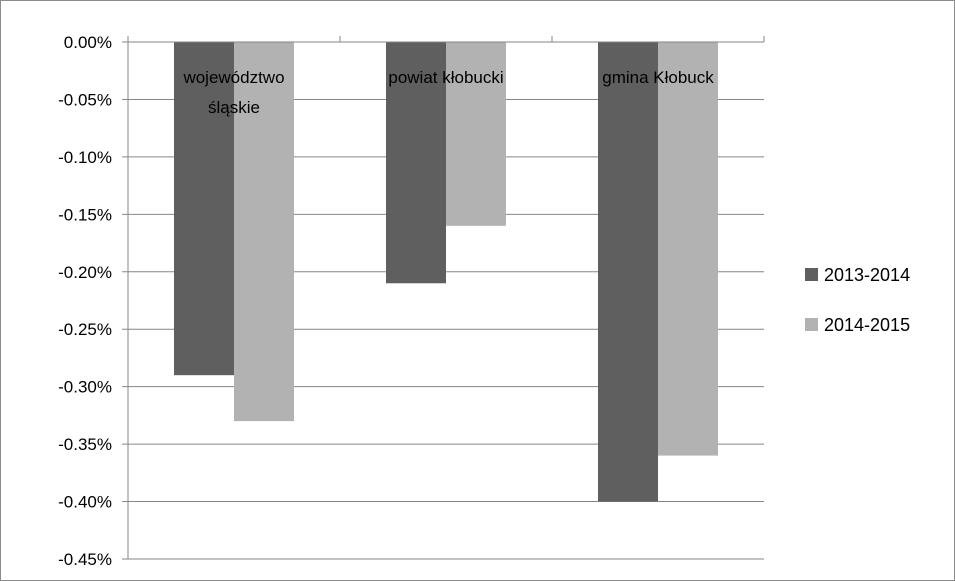 The width and height of the screenshot is (955, 581). What do you see at coordinates (85, 214) in the screenshot?
I see `y-tick-label: -0.15%` at bounding box center [85, 214].